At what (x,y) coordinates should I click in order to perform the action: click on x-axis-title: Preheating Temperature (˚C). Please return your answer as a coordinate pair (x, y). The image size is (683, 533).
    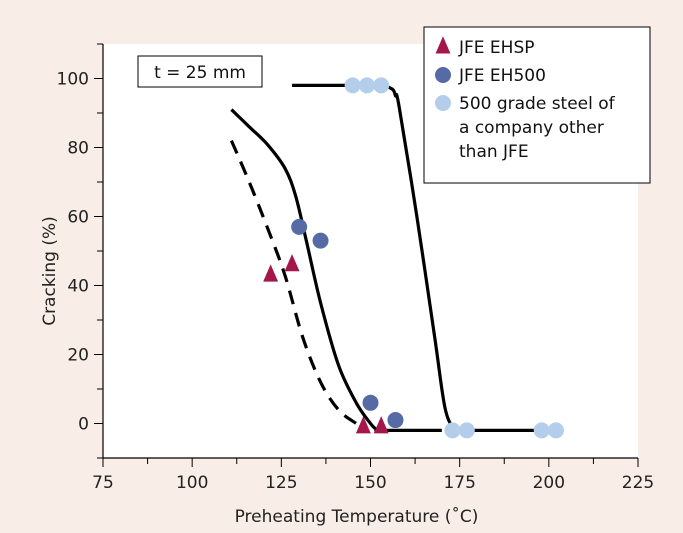
    Looking at the image, I should click on (357, 516).